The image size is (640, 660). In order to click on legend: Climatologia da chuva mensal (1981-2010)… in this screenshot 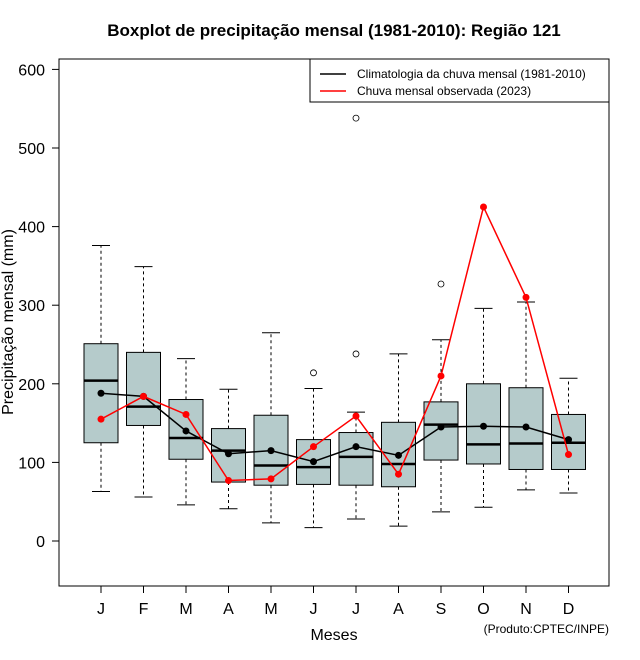, I will do `click(459, 80)`.